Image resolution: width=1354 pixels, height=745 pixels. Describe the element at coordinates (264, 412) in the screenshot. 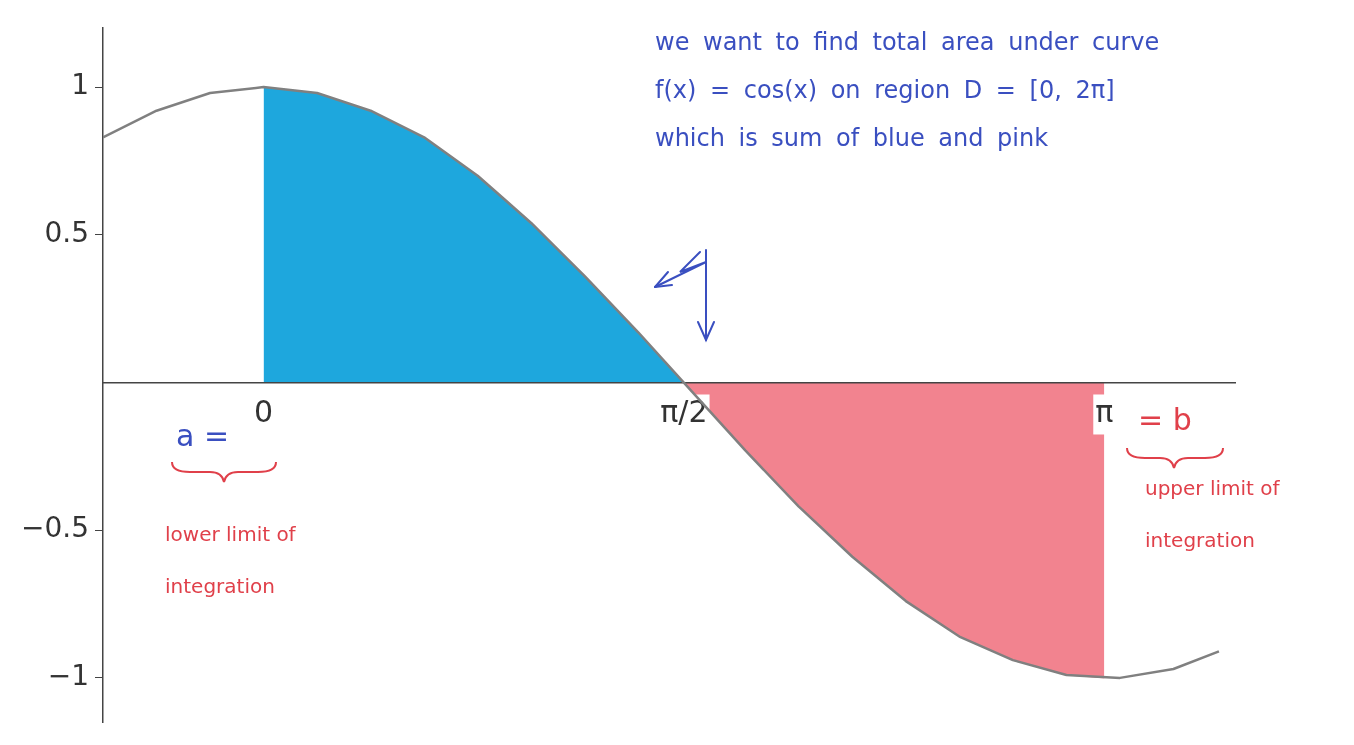

I see `x-tick-label: 0` at that location.